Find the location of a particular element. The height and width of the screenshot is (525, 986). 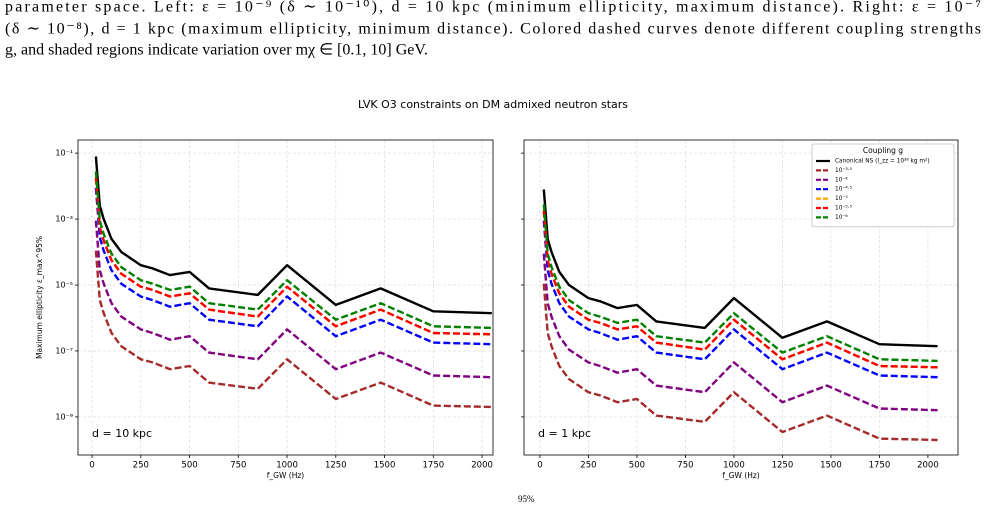

legend-label: 10⁻⁴ is located at coordinates (841, 179).